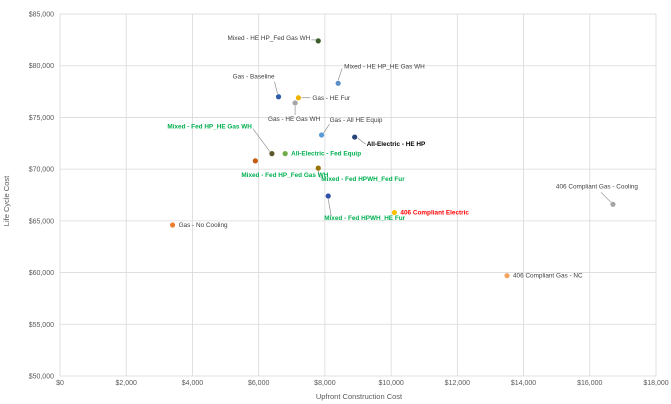 Image resolution: width=671 pixels, height=404 pixels. What do you see at coordinates (209, 127) in the screenshot?
I see `point-label: Mixed - Fed HP_HE Gas WH` at bounding box center [209, 127].